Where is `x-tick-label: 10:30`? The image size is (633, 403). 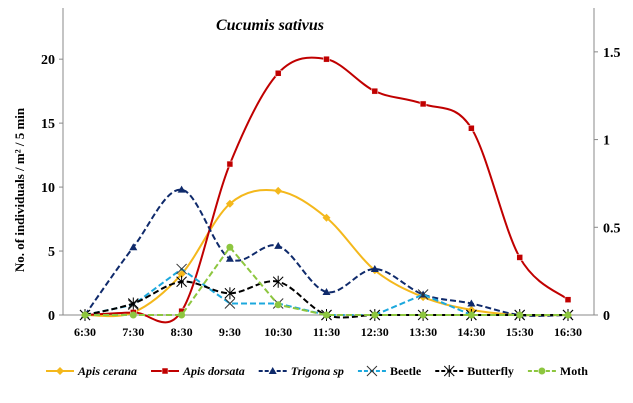
x-tick-label: 10:30 is located at coordinates (278, 332).